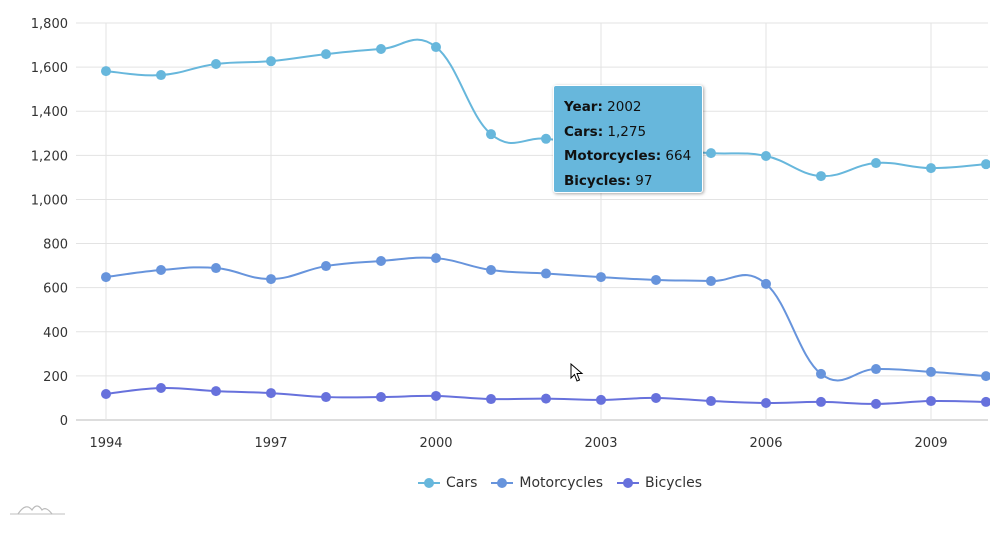 The image size is (990, 533). Describe the element at coordinates (49, 200) in the screenshot. I see `y-tick-label: 1,000` at that location.